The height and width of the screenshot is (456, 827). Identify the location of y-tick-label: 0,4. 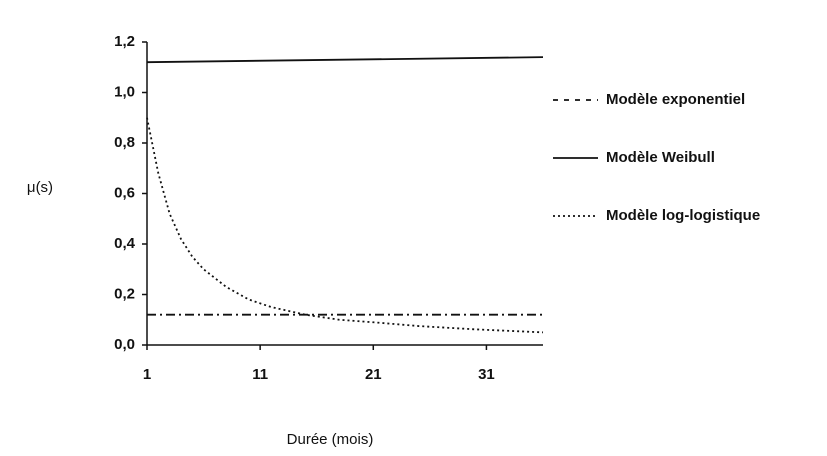
(125, 243).